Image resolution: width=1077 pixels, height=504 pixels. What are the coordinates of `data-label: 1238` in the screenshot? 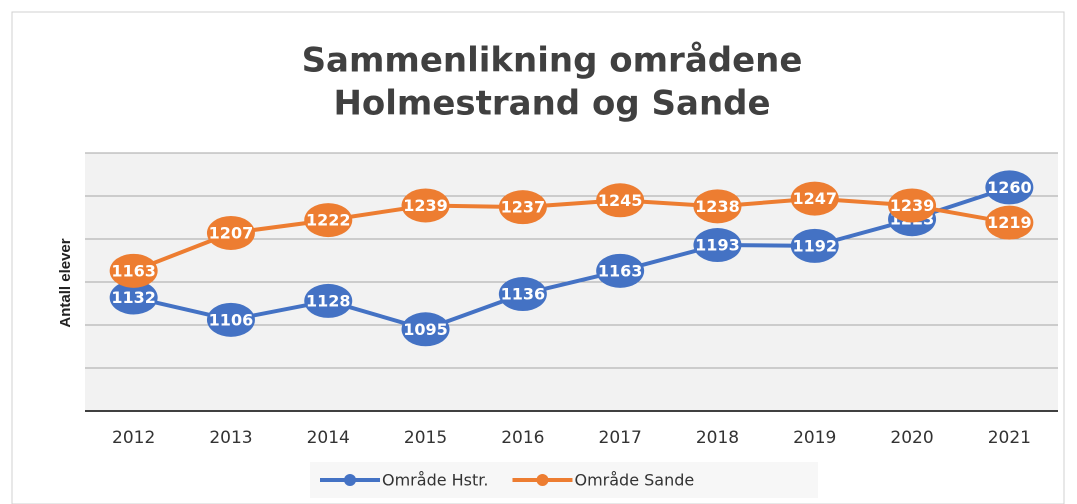 It's located at (717, 206).